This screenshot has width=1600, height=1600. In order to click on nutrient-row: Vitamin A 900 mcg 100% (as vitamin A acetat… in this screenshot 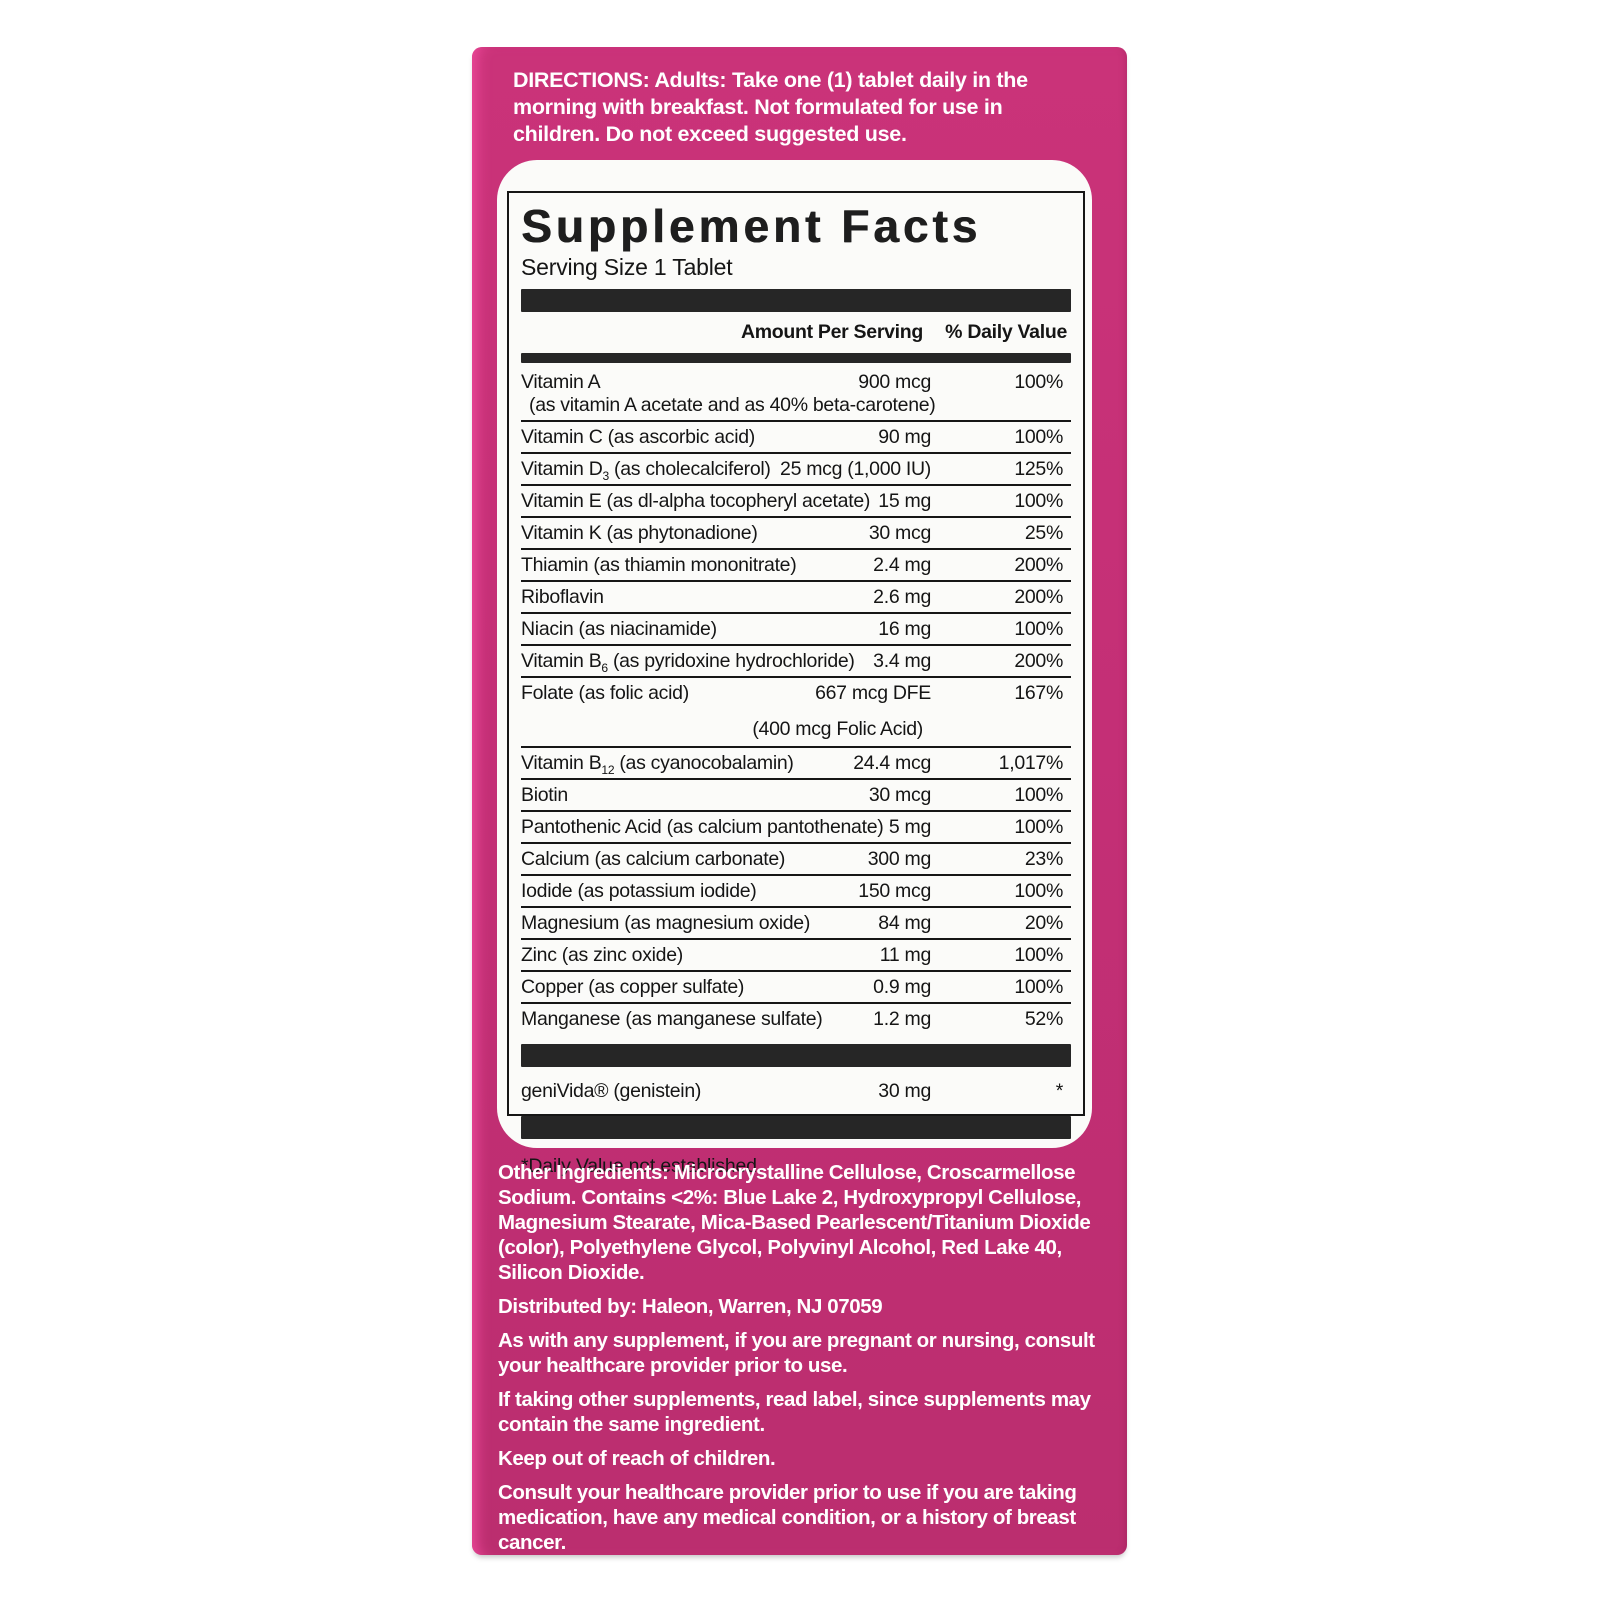, I will do `click(796, 394)`.